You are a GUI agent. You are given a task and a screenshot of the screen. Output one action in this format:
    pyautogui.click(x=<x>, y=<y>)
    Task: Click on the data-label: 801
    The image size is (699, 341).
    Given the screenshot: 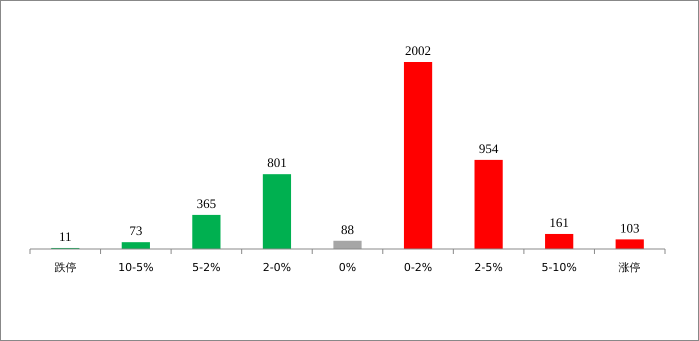 What is the action you would take?
    pyautogui.click(x=277, y=162)
    